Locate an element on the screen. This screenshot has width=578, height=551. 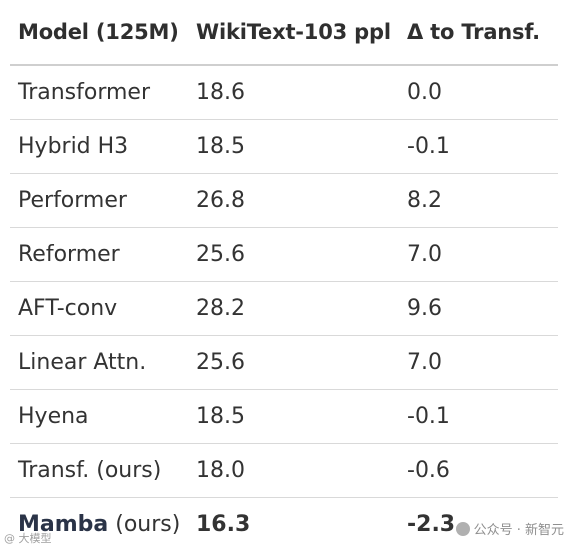
cell-model: Mamba (ours) is located at coordinates (99, 524).